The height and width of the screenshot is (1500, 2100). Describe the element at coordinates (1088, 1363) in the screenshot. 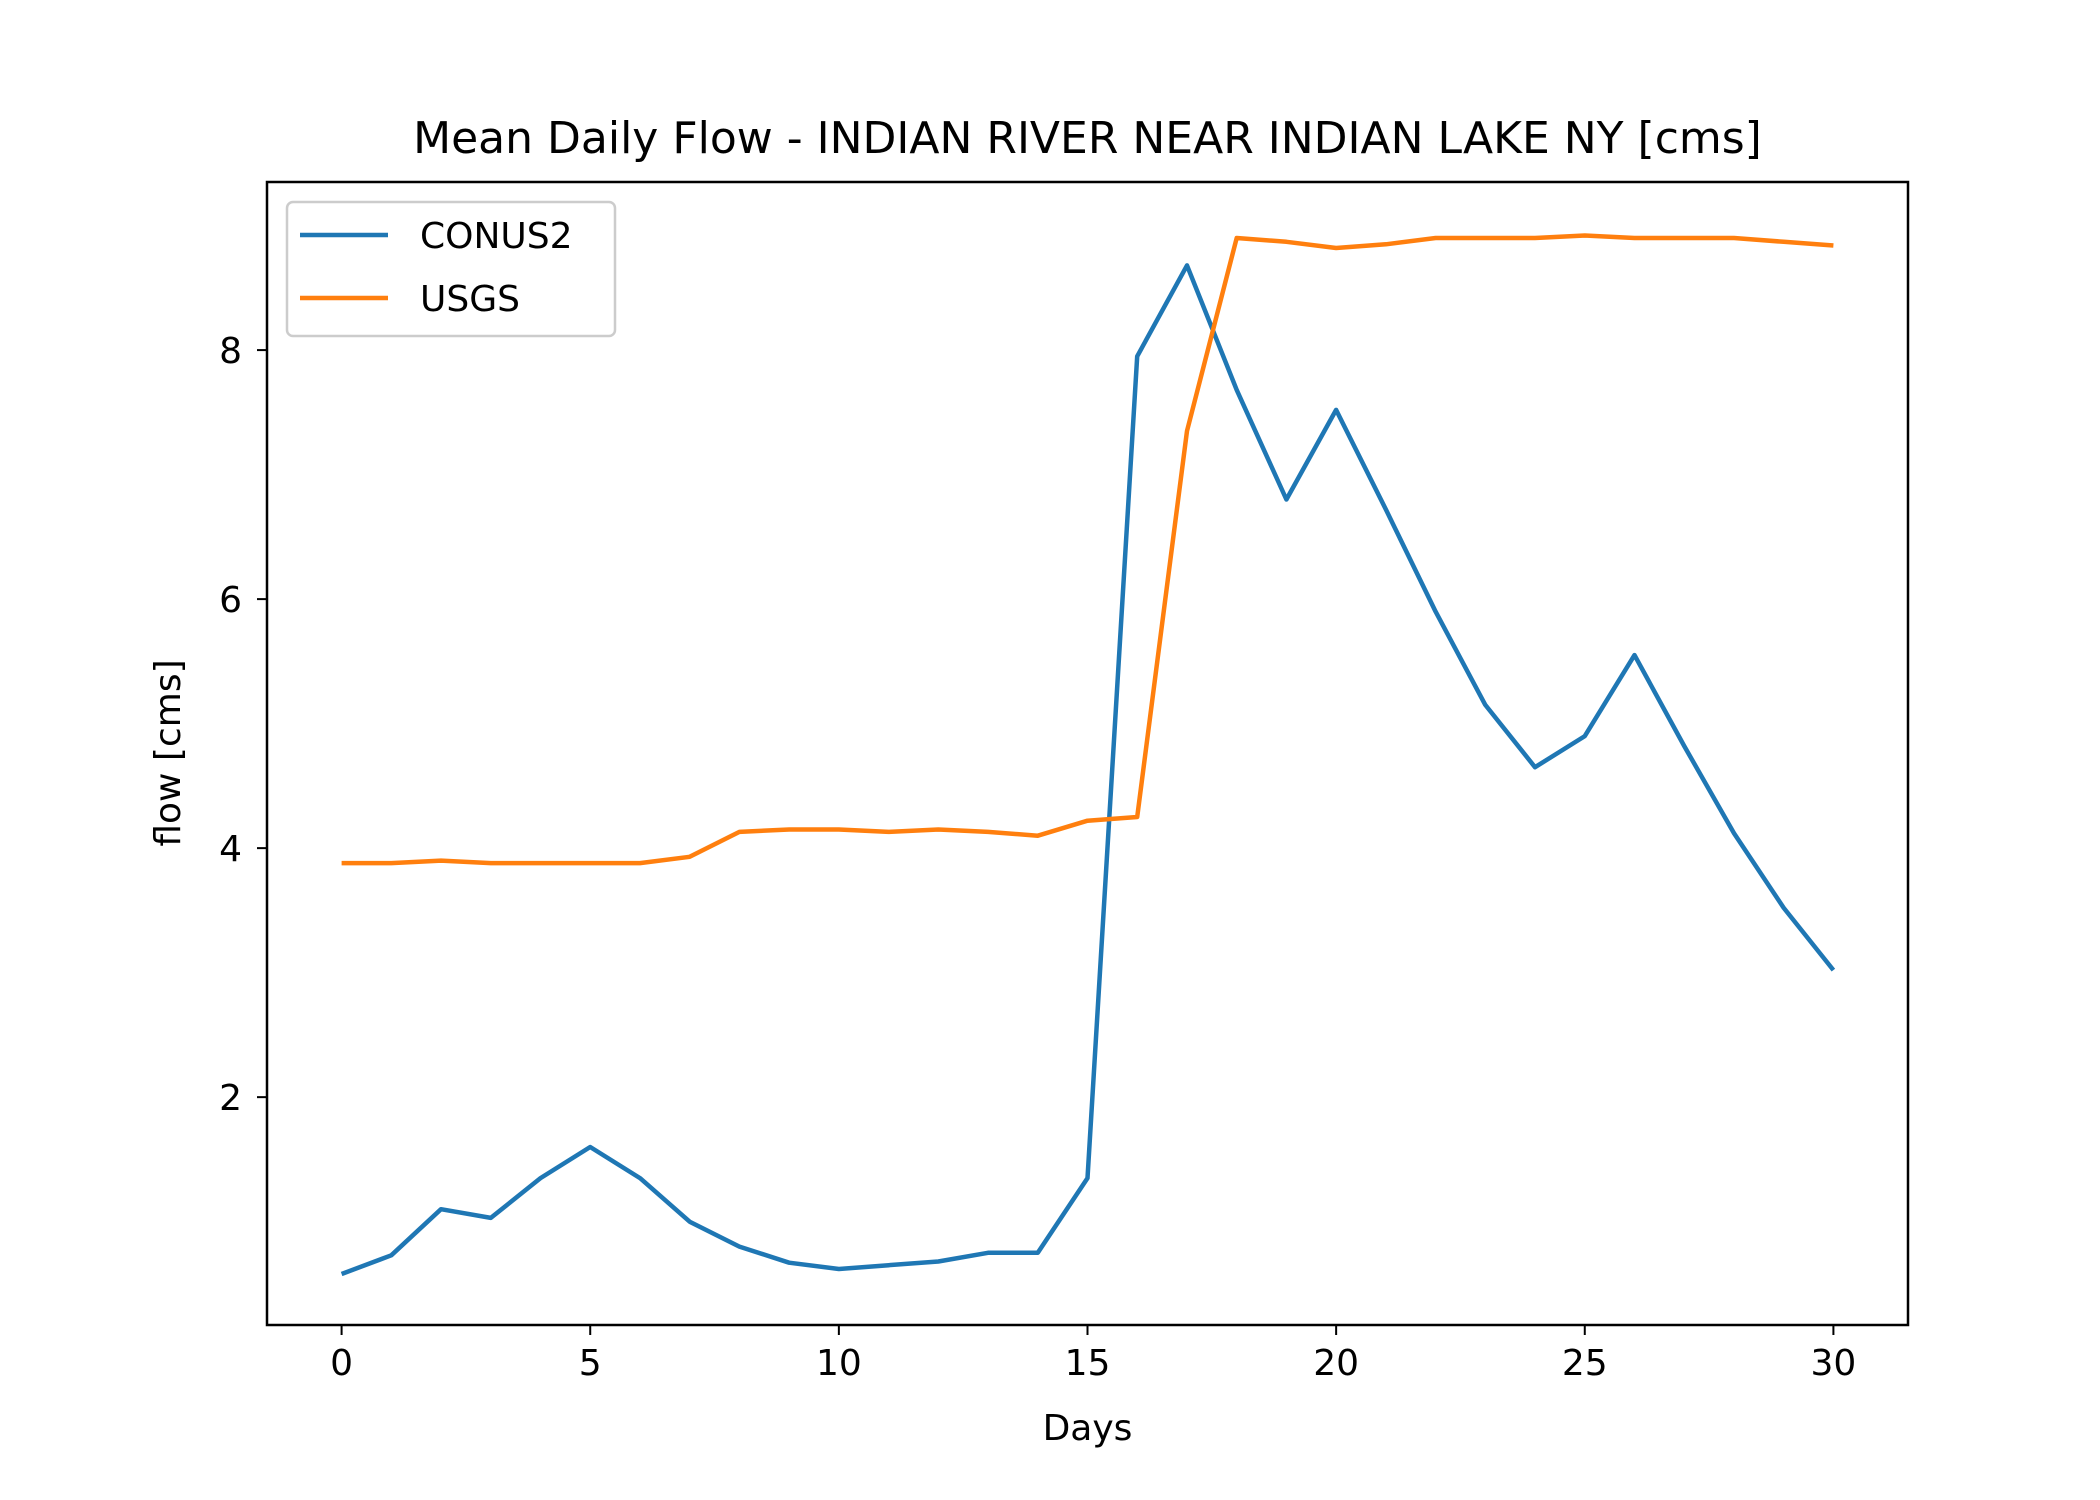

I see `x-tick-label-15: 15` at that location.